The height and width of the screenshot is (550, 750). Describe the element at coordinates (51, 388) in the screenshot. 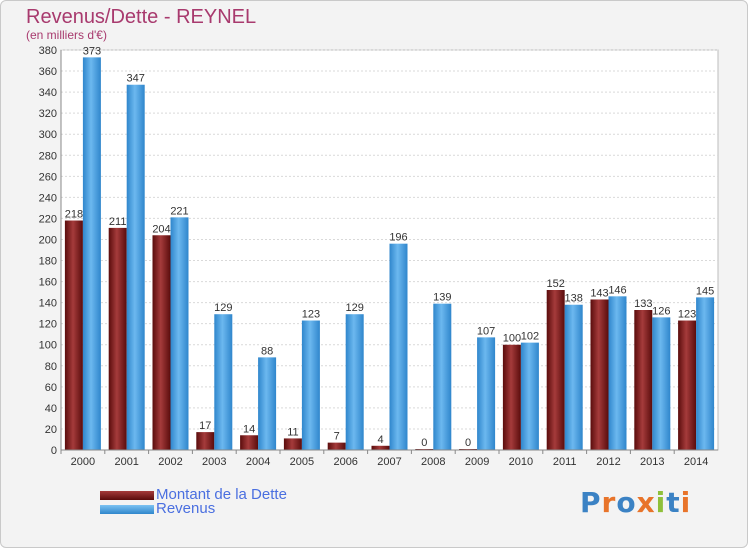

I see `y-tick-label: 60` at that location.